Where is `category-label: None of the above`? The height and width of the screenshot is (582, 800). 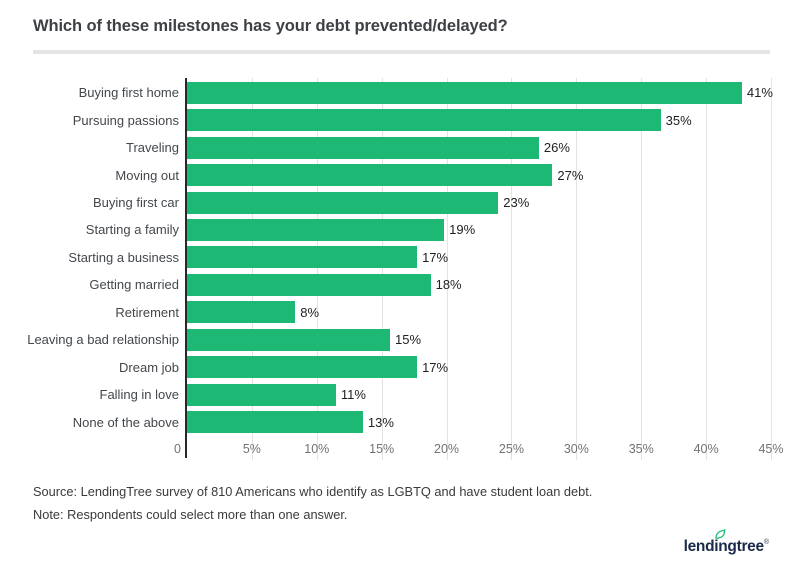
category-label: None of the above is located at coordinates (125, 422).